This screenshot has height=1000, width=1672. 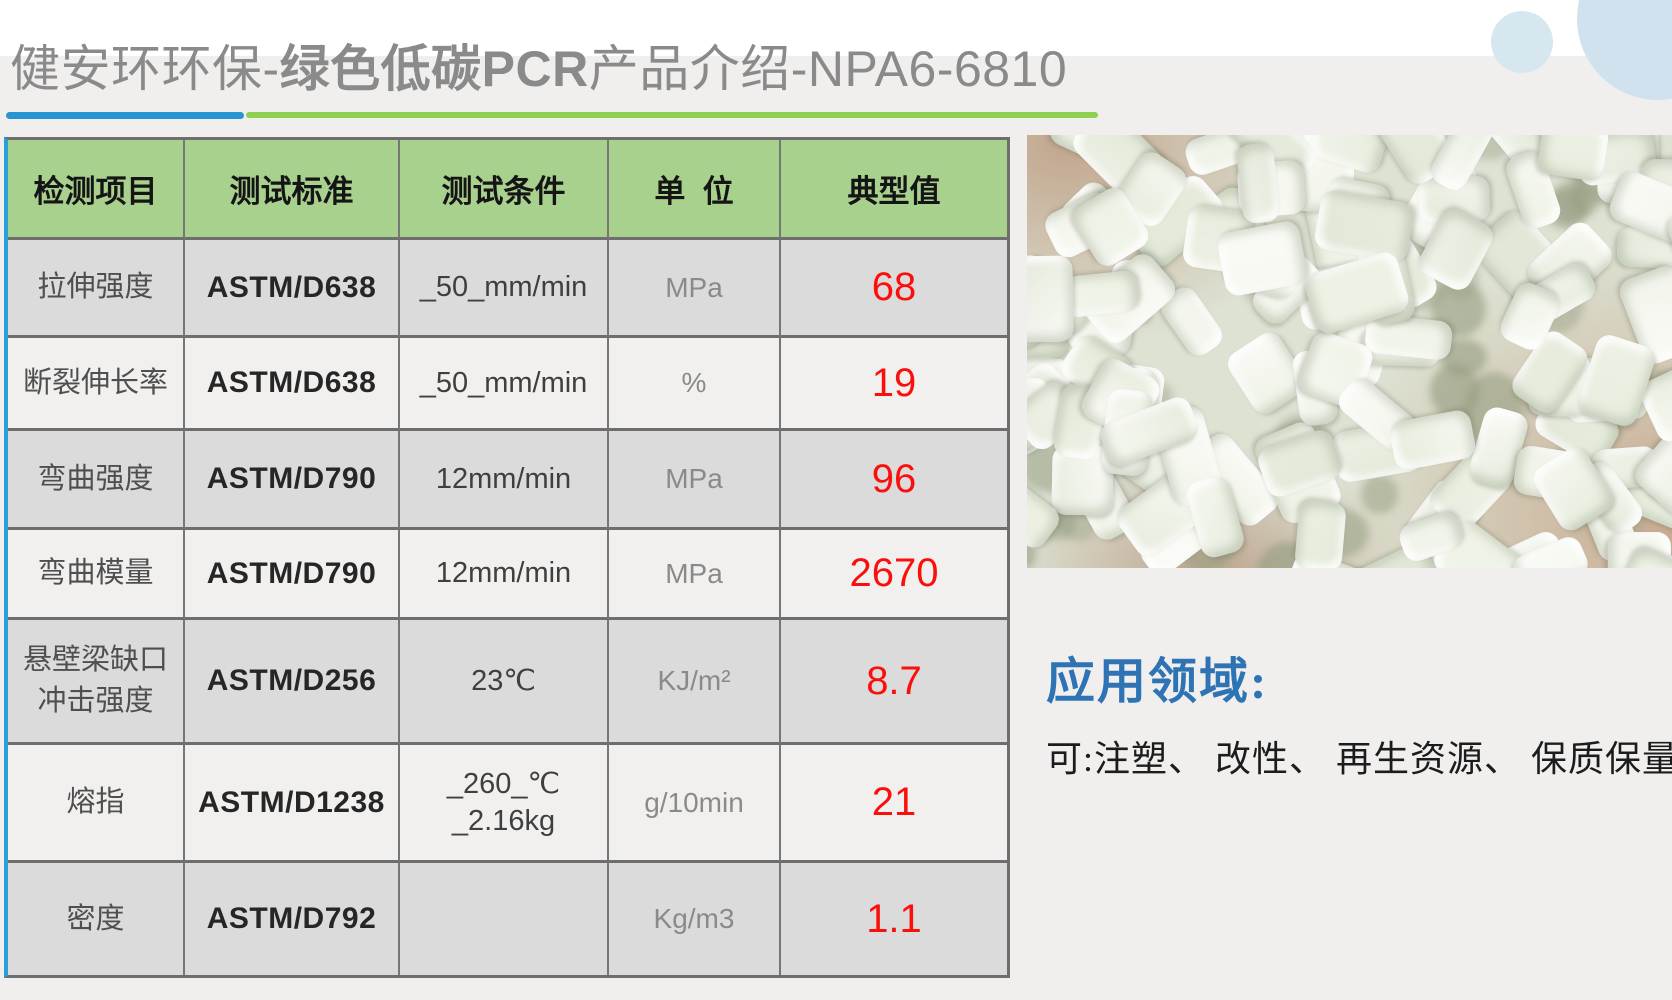 I want to click on table-header-col5: 典型值, so click(x=894, y=190).